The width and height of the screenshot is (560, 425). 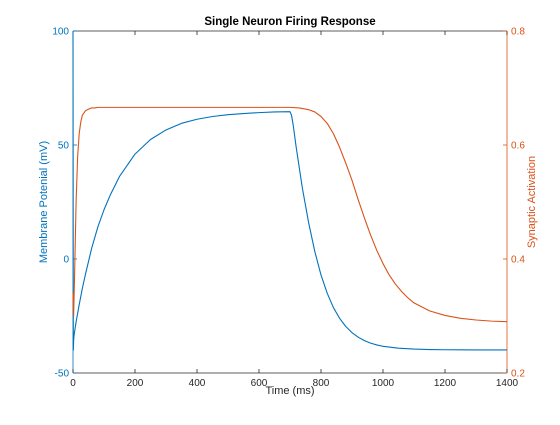 What do you see at coordinates (197, 383) in the screenshot?
I see `x-tick-label: 400` at bounding box center [197, 383].